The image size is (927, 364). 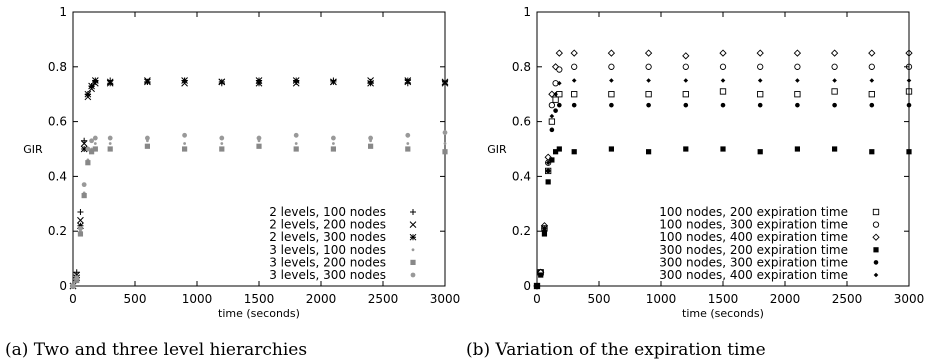 What do you see at coordinates (383, 299) in the screenshot?
I see `x-tick-label: 2500` at bounding box center [383, 299].